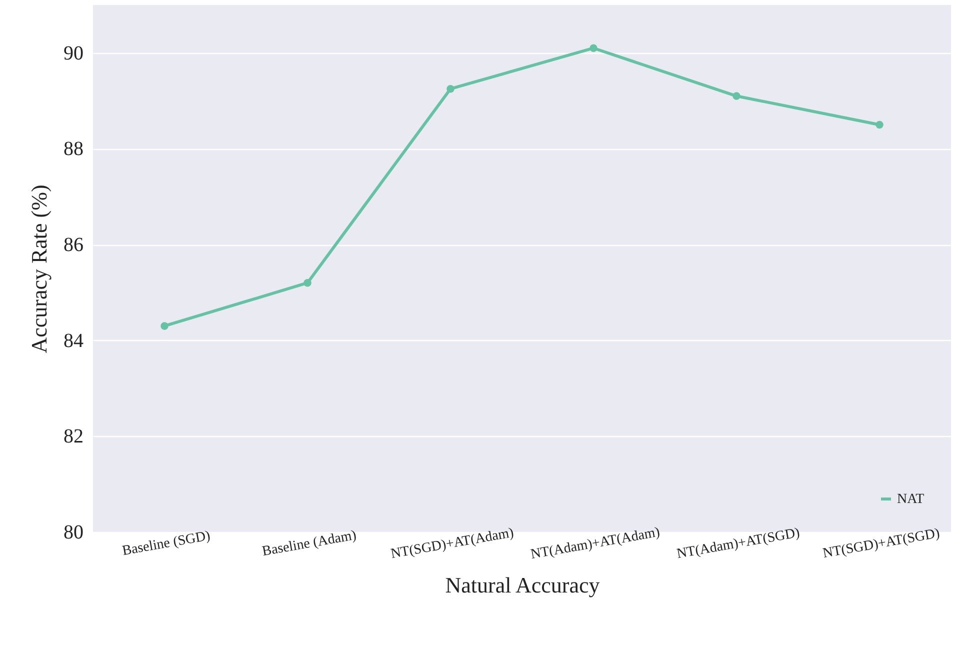 The width and height of the screenshot is (967, 655). Describe the element at coordinates (74, 53) in the screenshot. I see `y-tick-label: 90` at that location.